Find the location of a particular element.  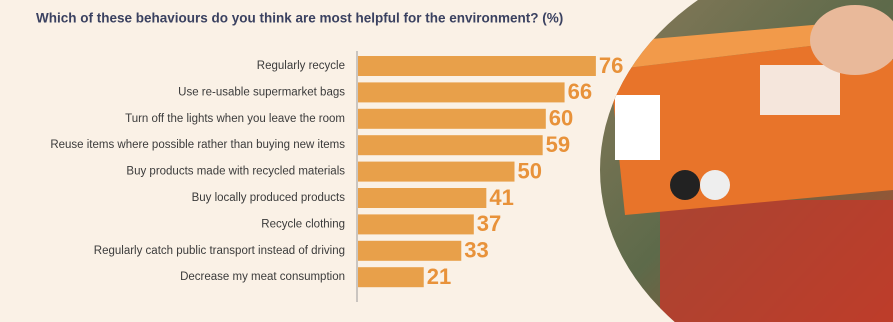

value-label: 59 is located at coordinates (558, 144).